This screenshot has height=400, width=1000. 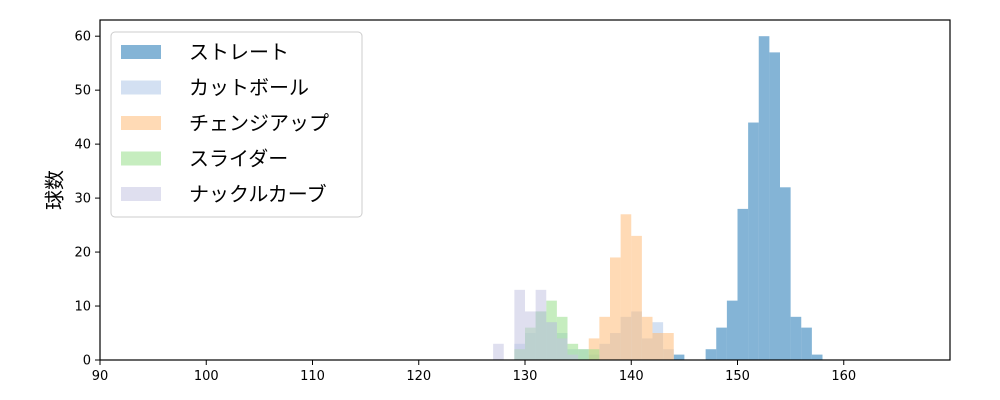 What do you see at coordinates (82, 145) in the screenshot?
I see `y-tick-label: 40` at bounding box center [82, 145].